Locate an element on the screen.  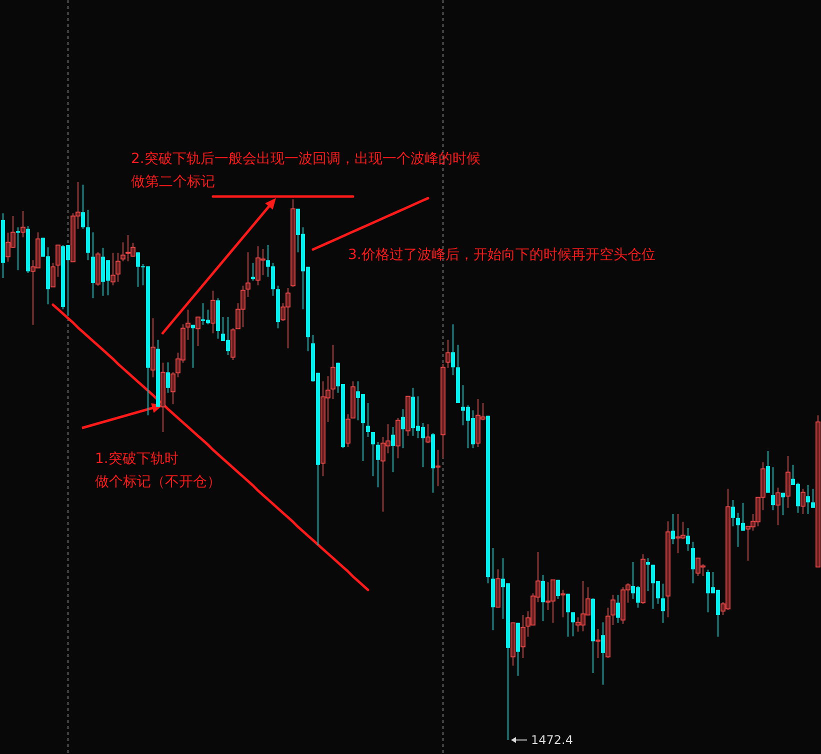
annotation: 1472.4 is located at coordinates (552, 740).